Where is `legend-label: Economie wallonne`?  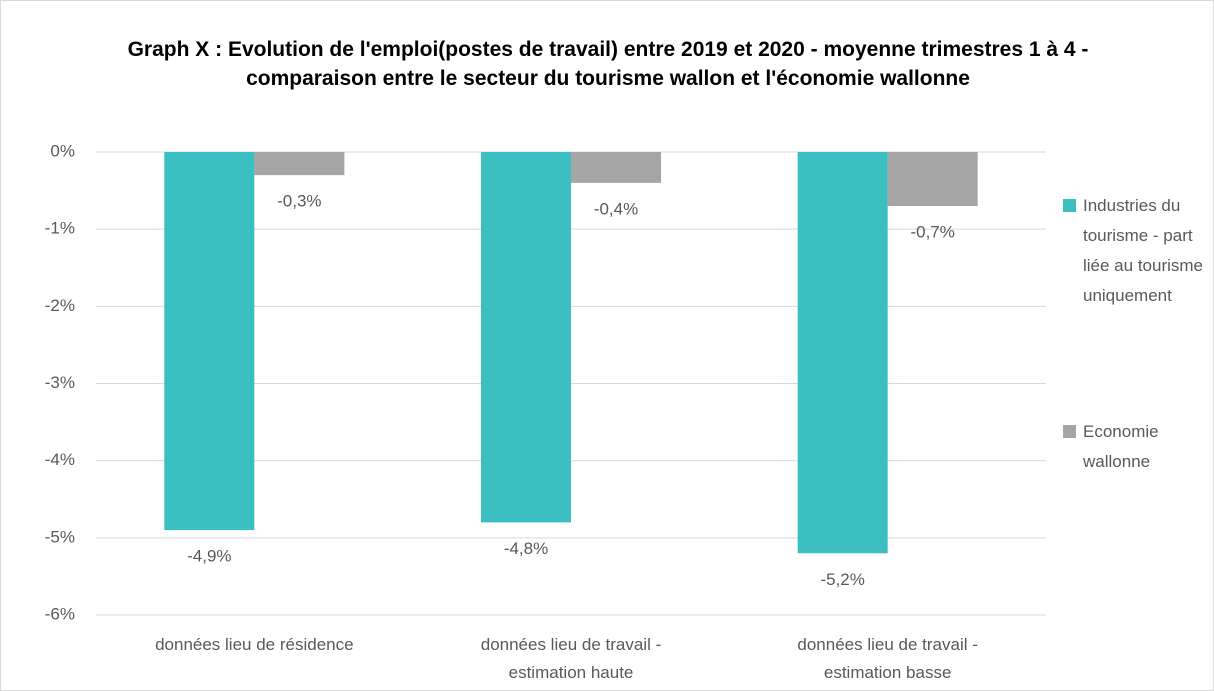 legend-label: Economie wallonne is located at coordinates (1121, 446).